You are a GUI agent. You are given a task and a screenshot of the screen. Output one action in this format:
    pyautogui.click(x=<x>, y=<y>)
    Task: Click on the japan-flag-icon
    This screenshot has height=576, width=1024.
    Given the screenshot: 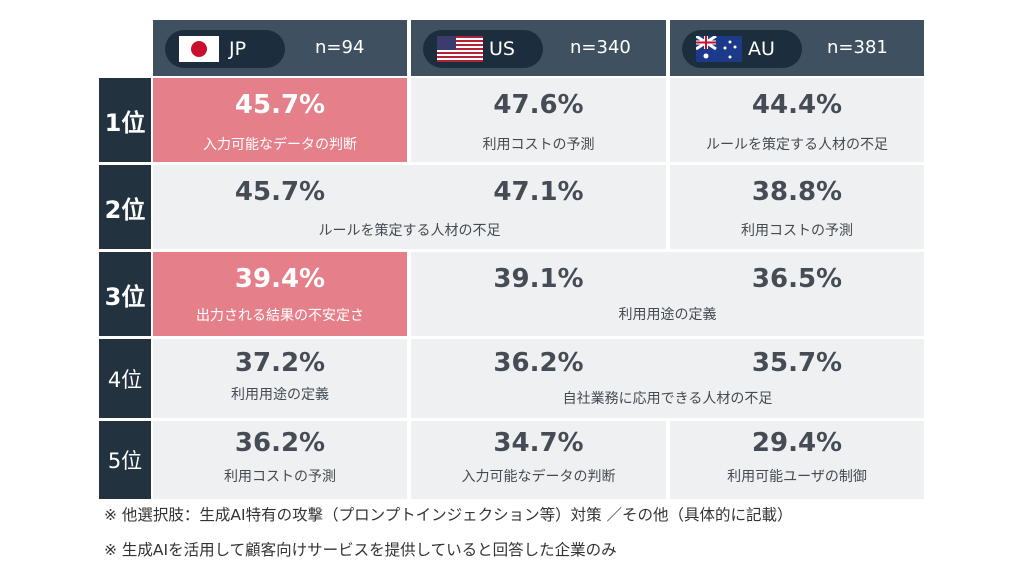 What is the action you would take?
    pyautogui.click(x=199, y=49)
    